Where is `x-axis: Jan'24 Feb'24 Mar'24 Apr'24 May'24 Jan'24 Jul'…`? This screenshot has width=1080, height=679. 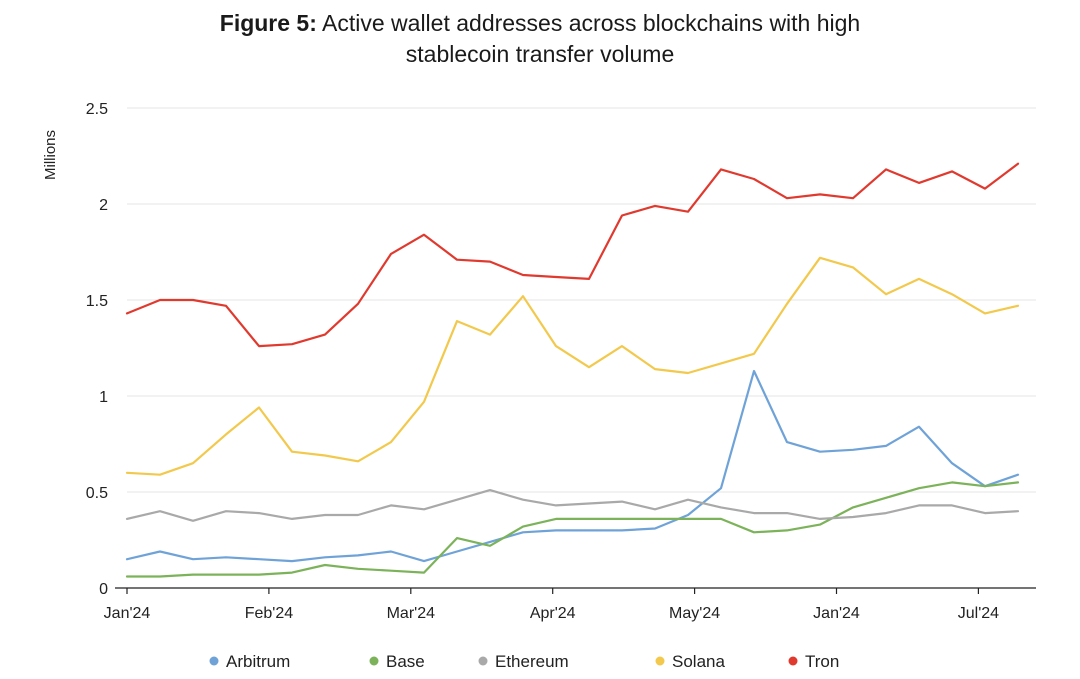
x-axis: Jan'24 Feb'24 Mar'24 Apr'24 May'24 Jan'24 Jul'… is located at coordinates (570, 604).